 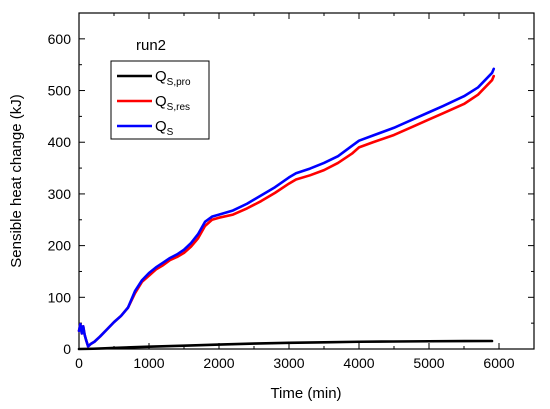 I want to click on x-tick-label: 3000, so click(x=288, y=363).